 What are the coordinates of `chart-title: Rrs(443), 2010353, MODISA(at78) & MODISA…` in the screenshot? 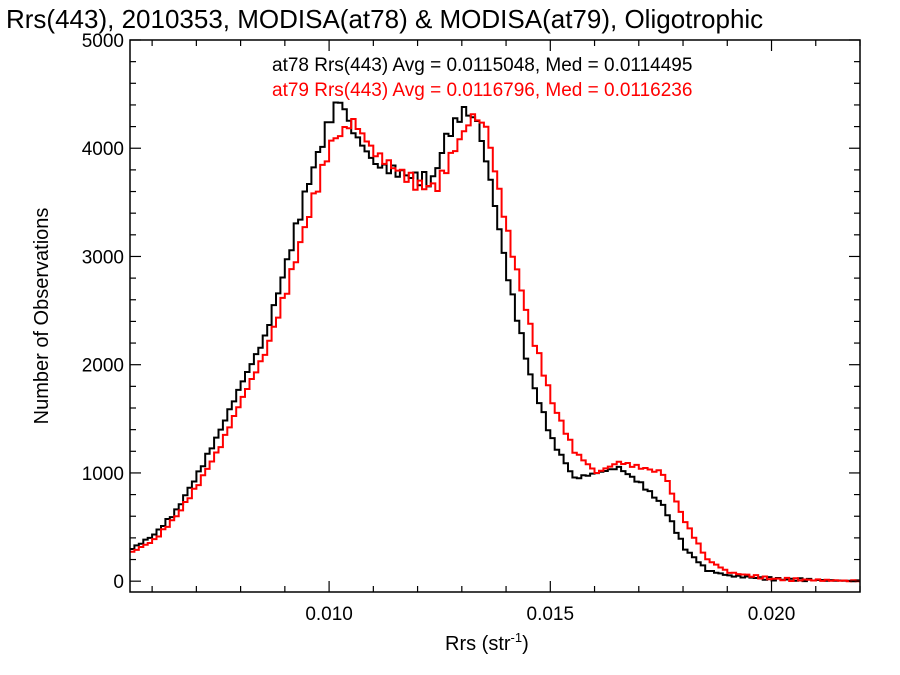 It's located at (384, 19).